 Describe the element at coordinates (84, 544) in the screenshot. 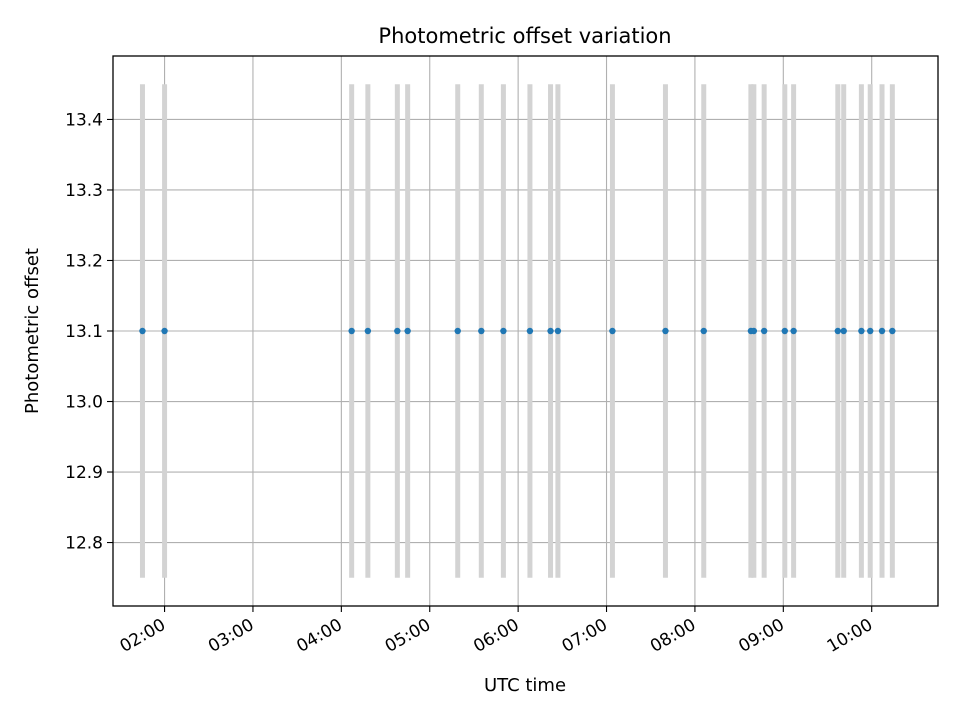

I see `y-tick-label: 12.8` at that location.